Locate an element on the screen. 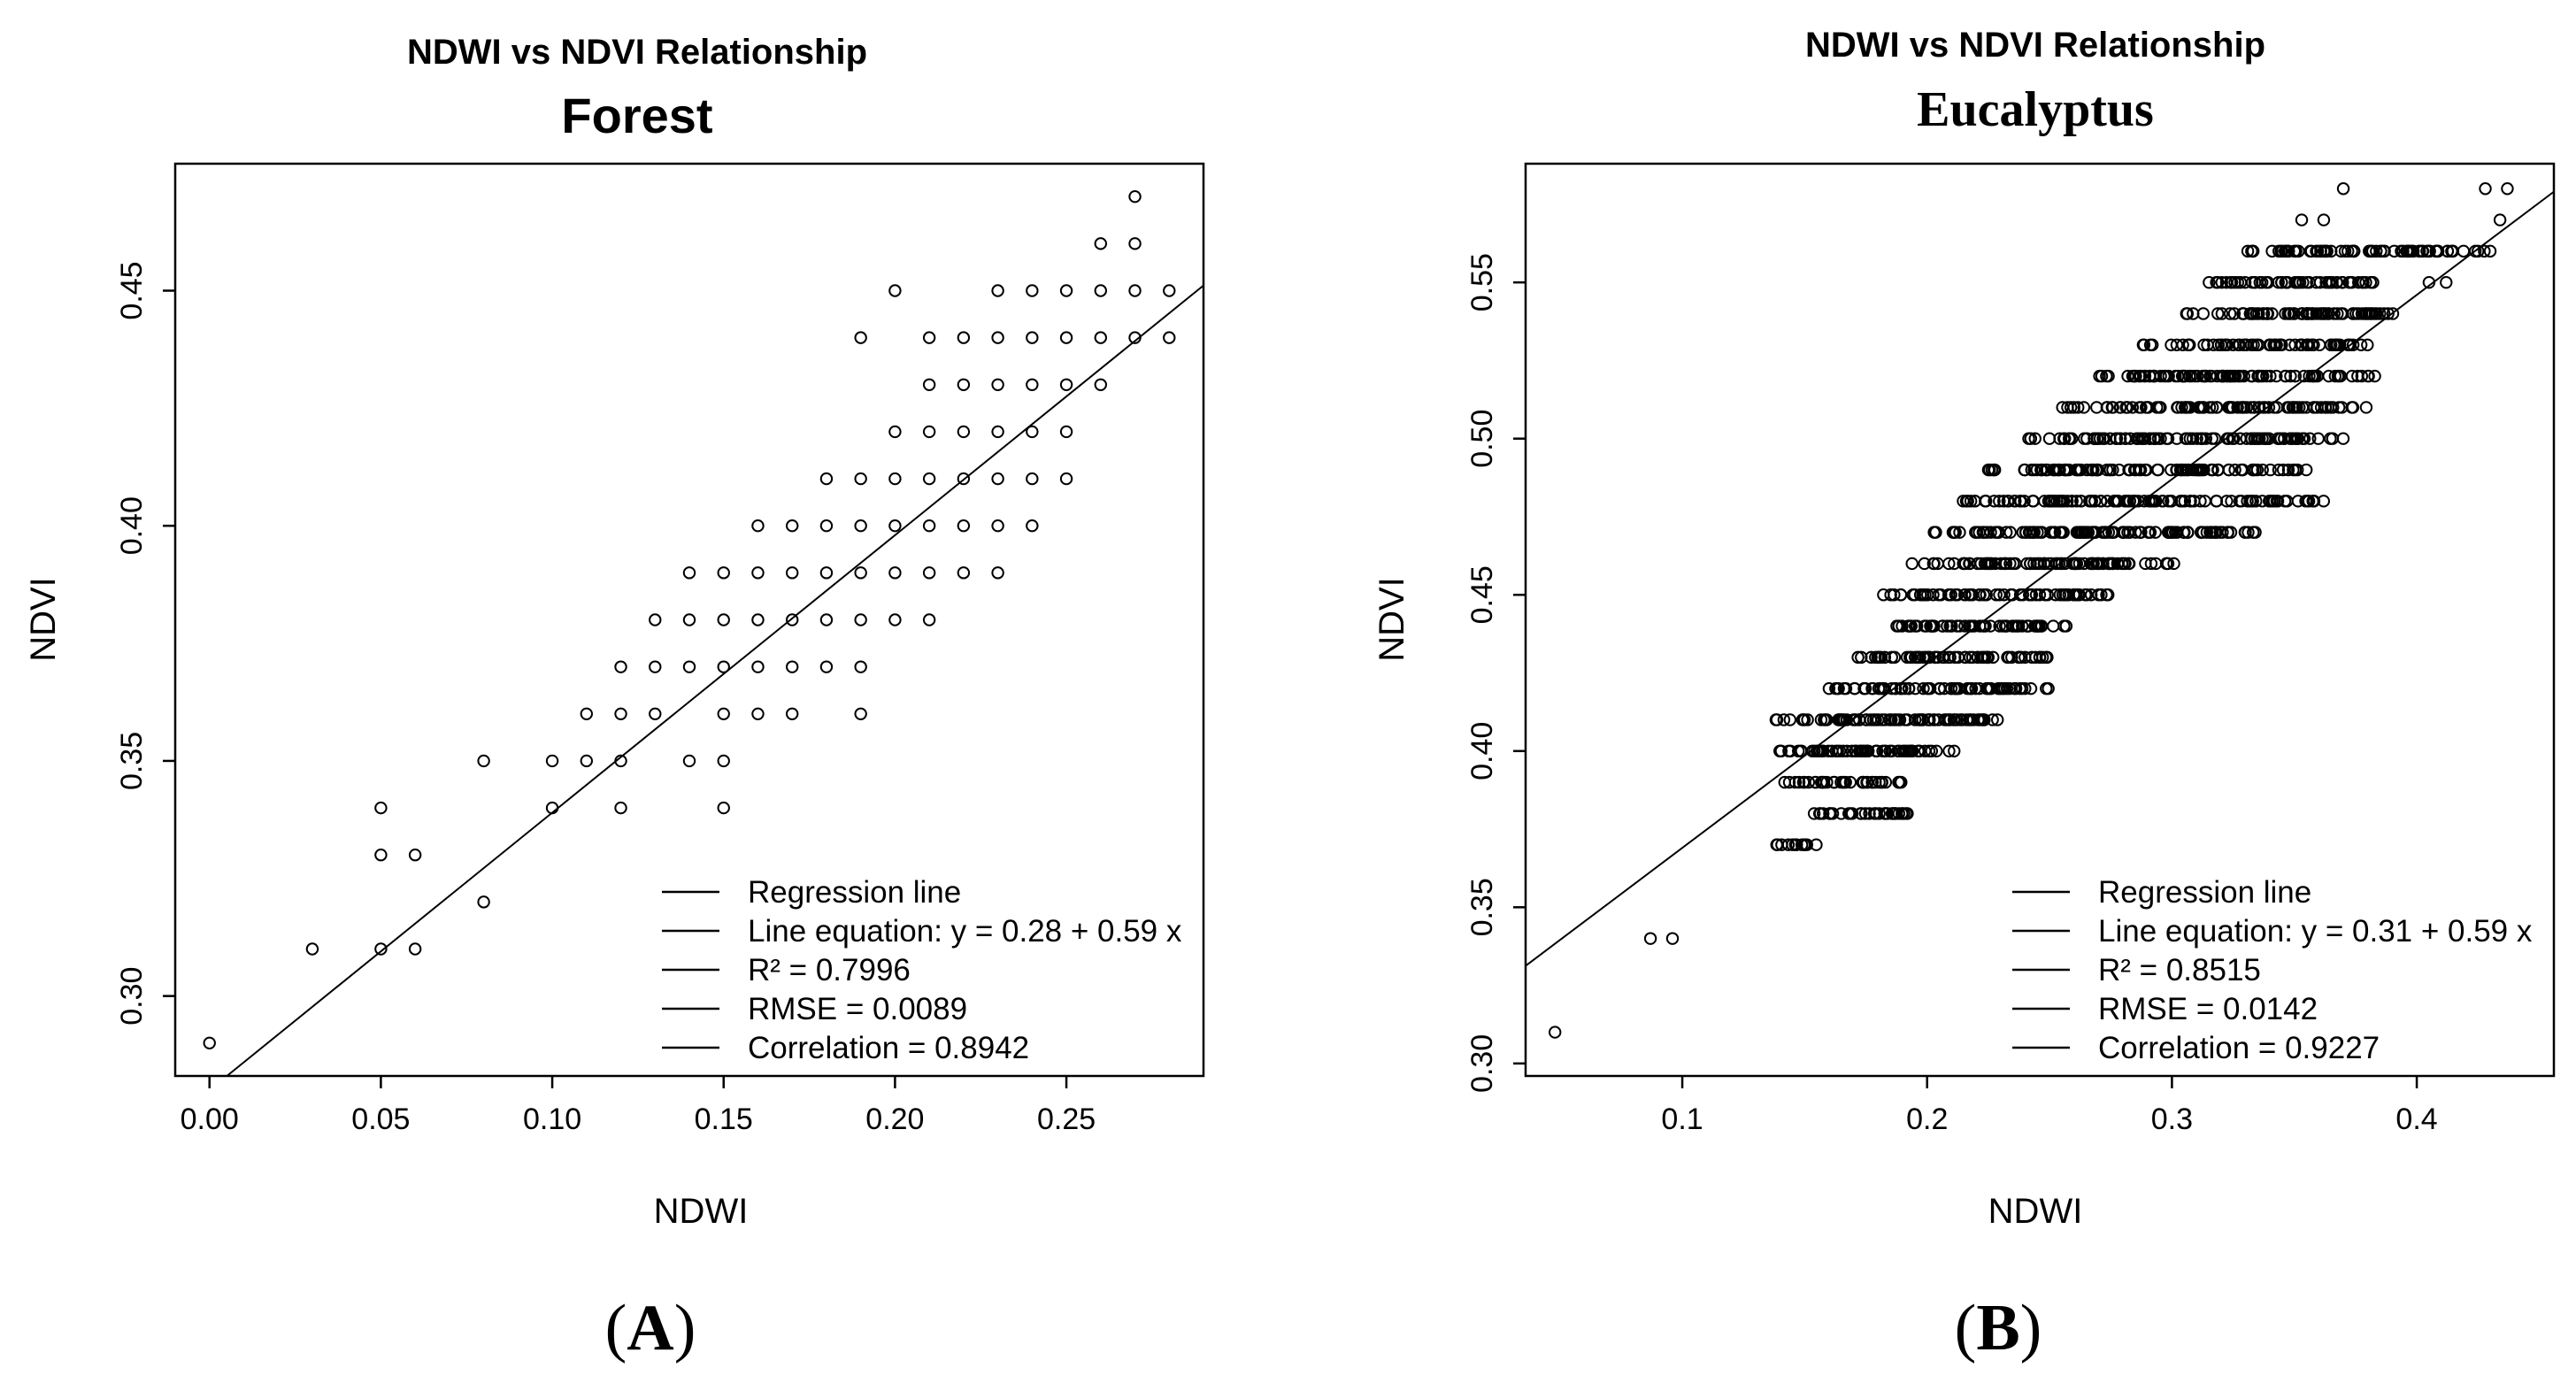  b-x-tick-label: 0.1 is located at coordinates (1682, 1119).